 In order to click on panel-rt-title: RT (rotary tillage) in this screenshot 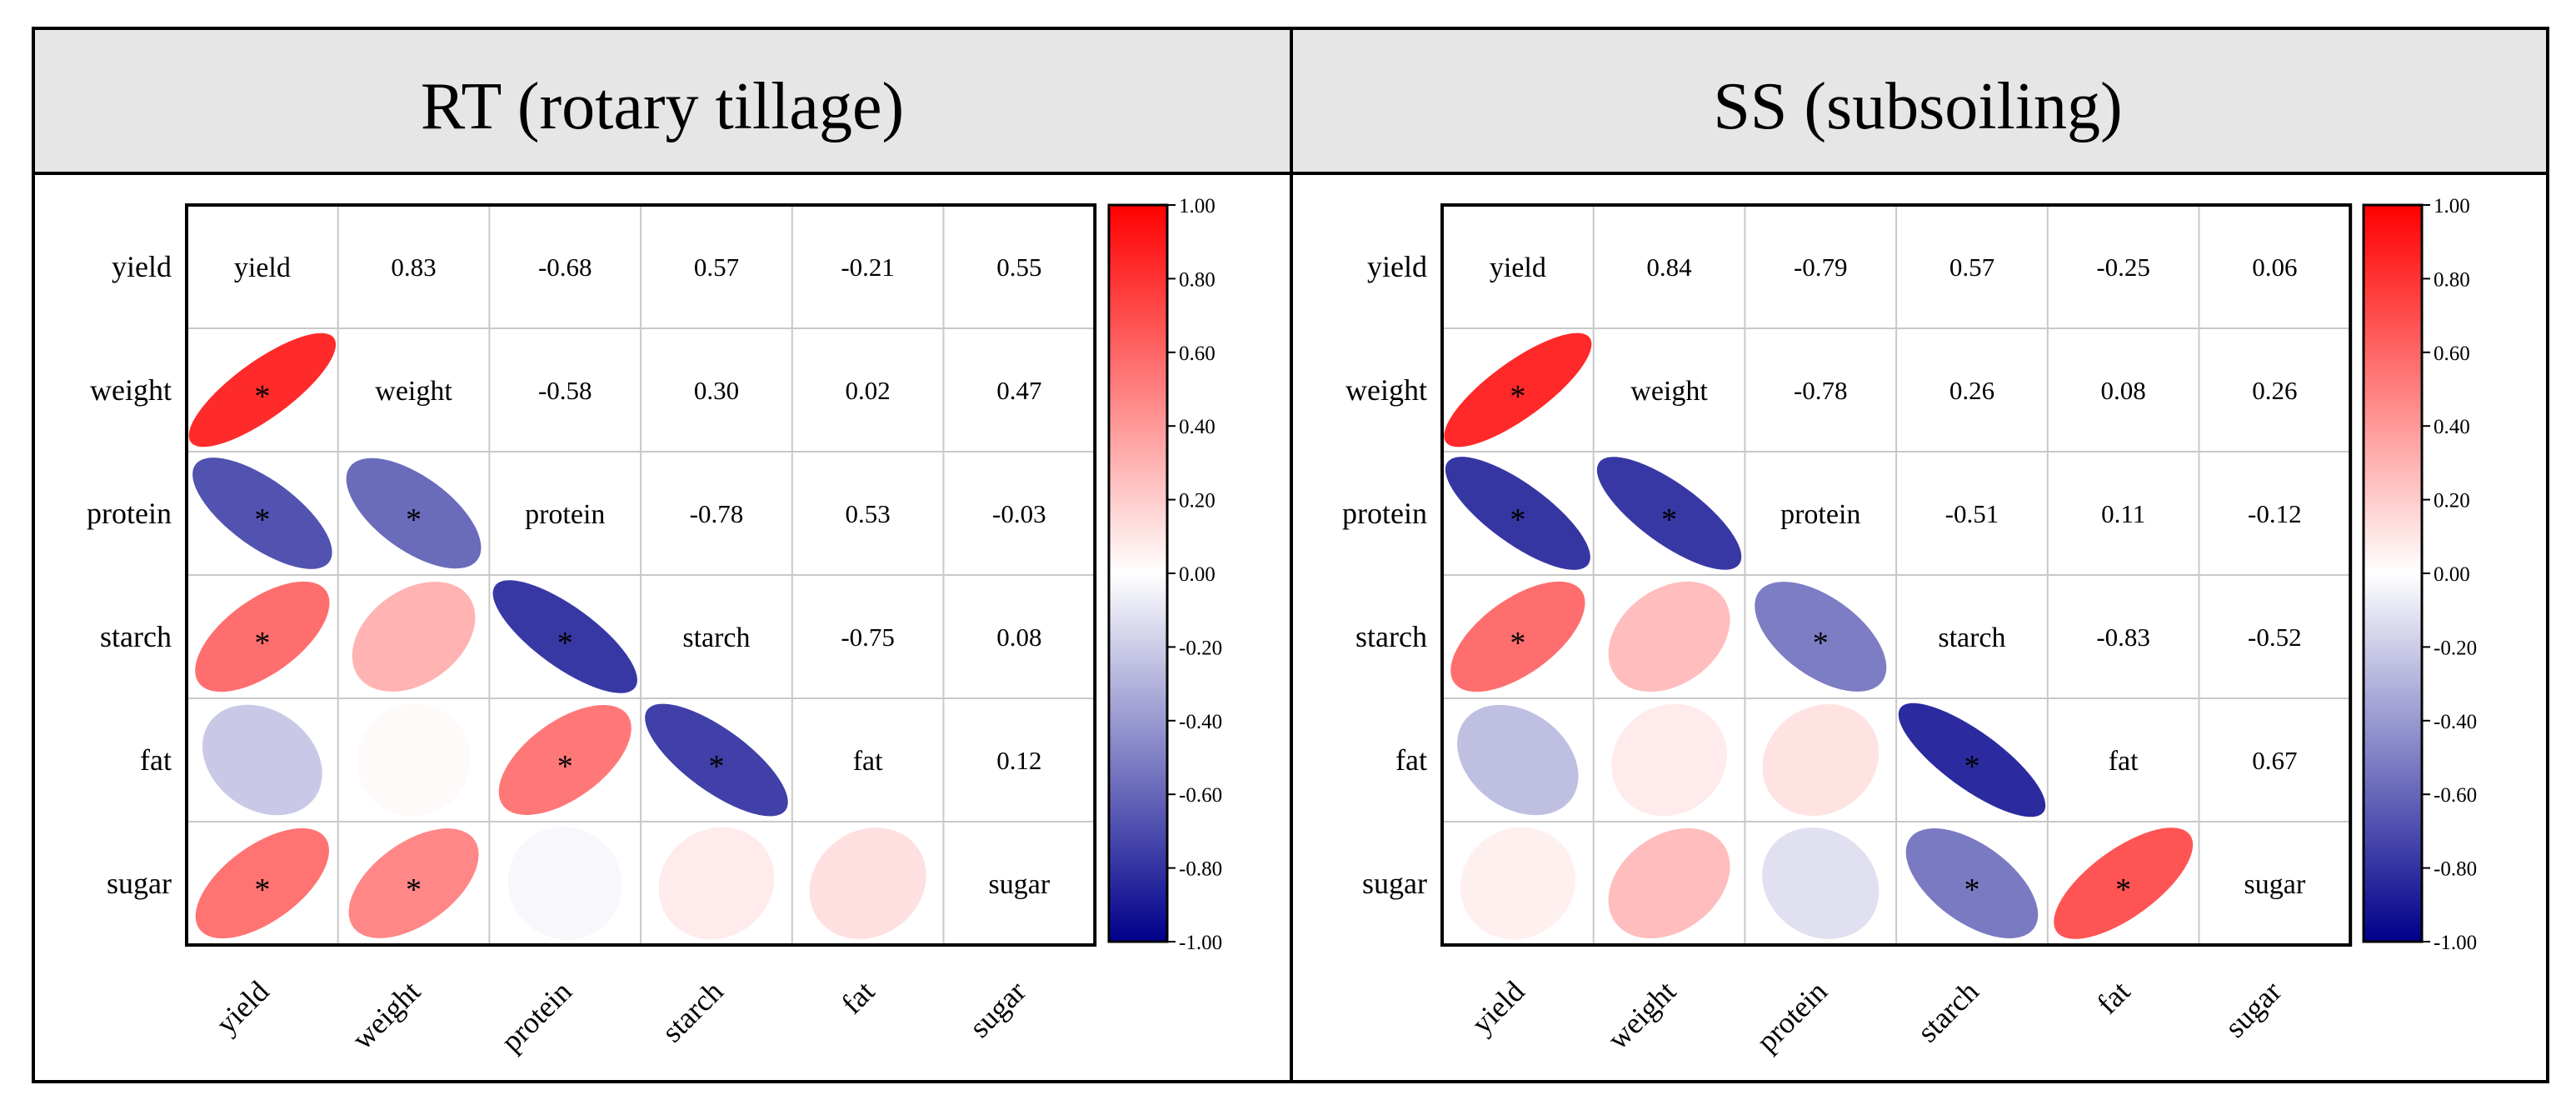, I will do `click(662, 106)`.